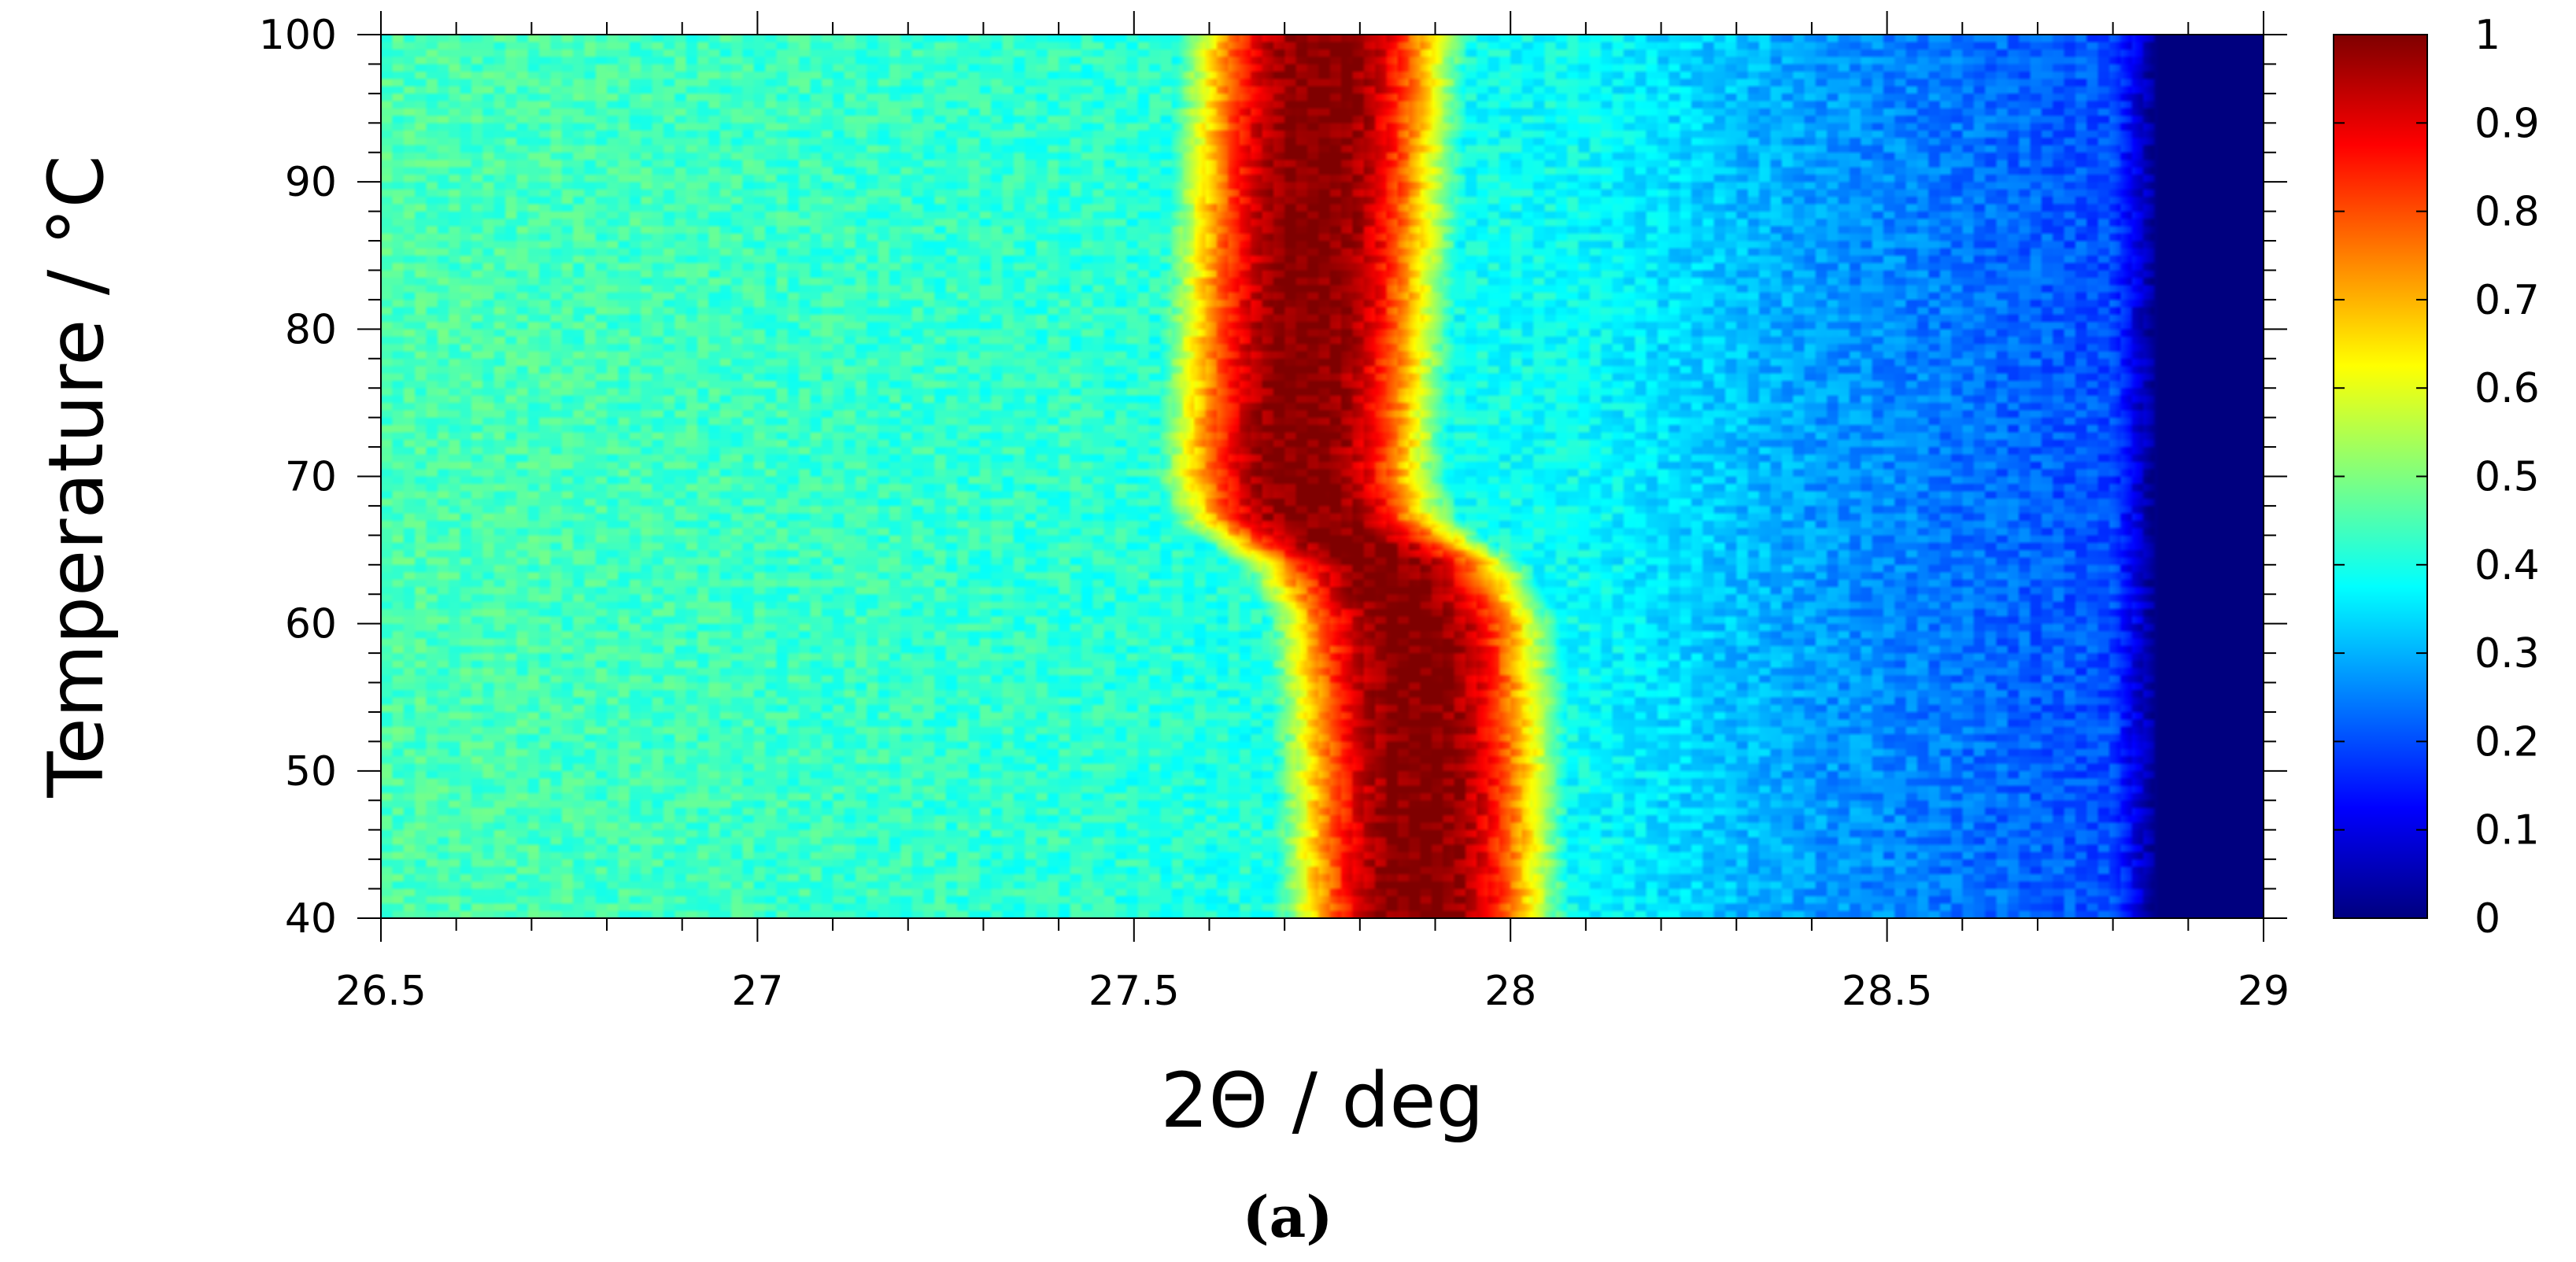 The image size is (2576, 1262). Describe the element at coordinates (2507, 478) in the screenshot. I see `colorbar-tick-label: 0.5` at that location.